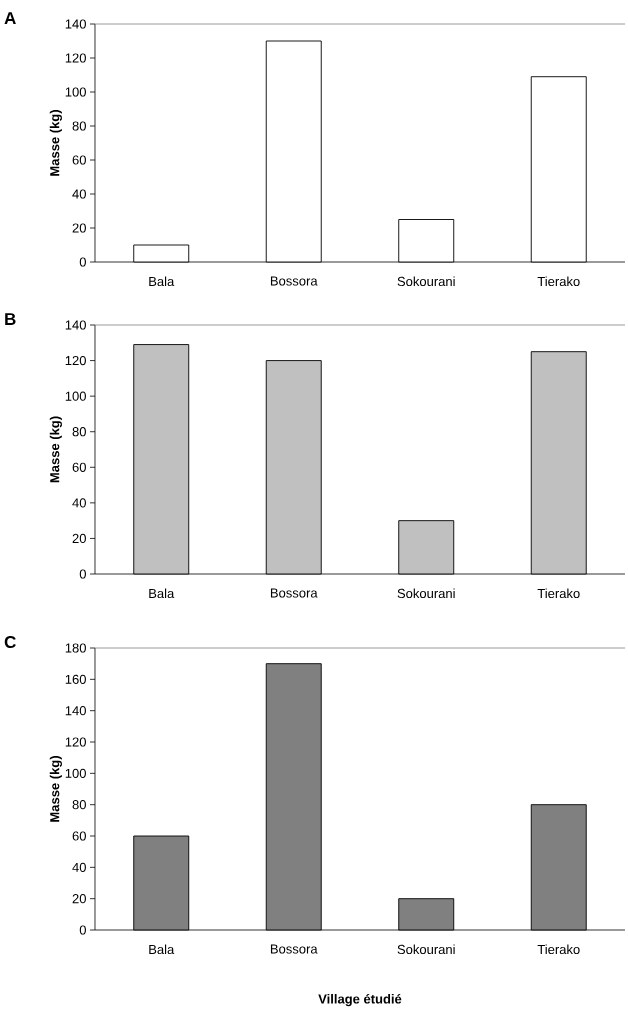  What do you see at coordinates (10, 319) in the screenshot?
I see `chart-title: B` at bounding box center [10, 319].